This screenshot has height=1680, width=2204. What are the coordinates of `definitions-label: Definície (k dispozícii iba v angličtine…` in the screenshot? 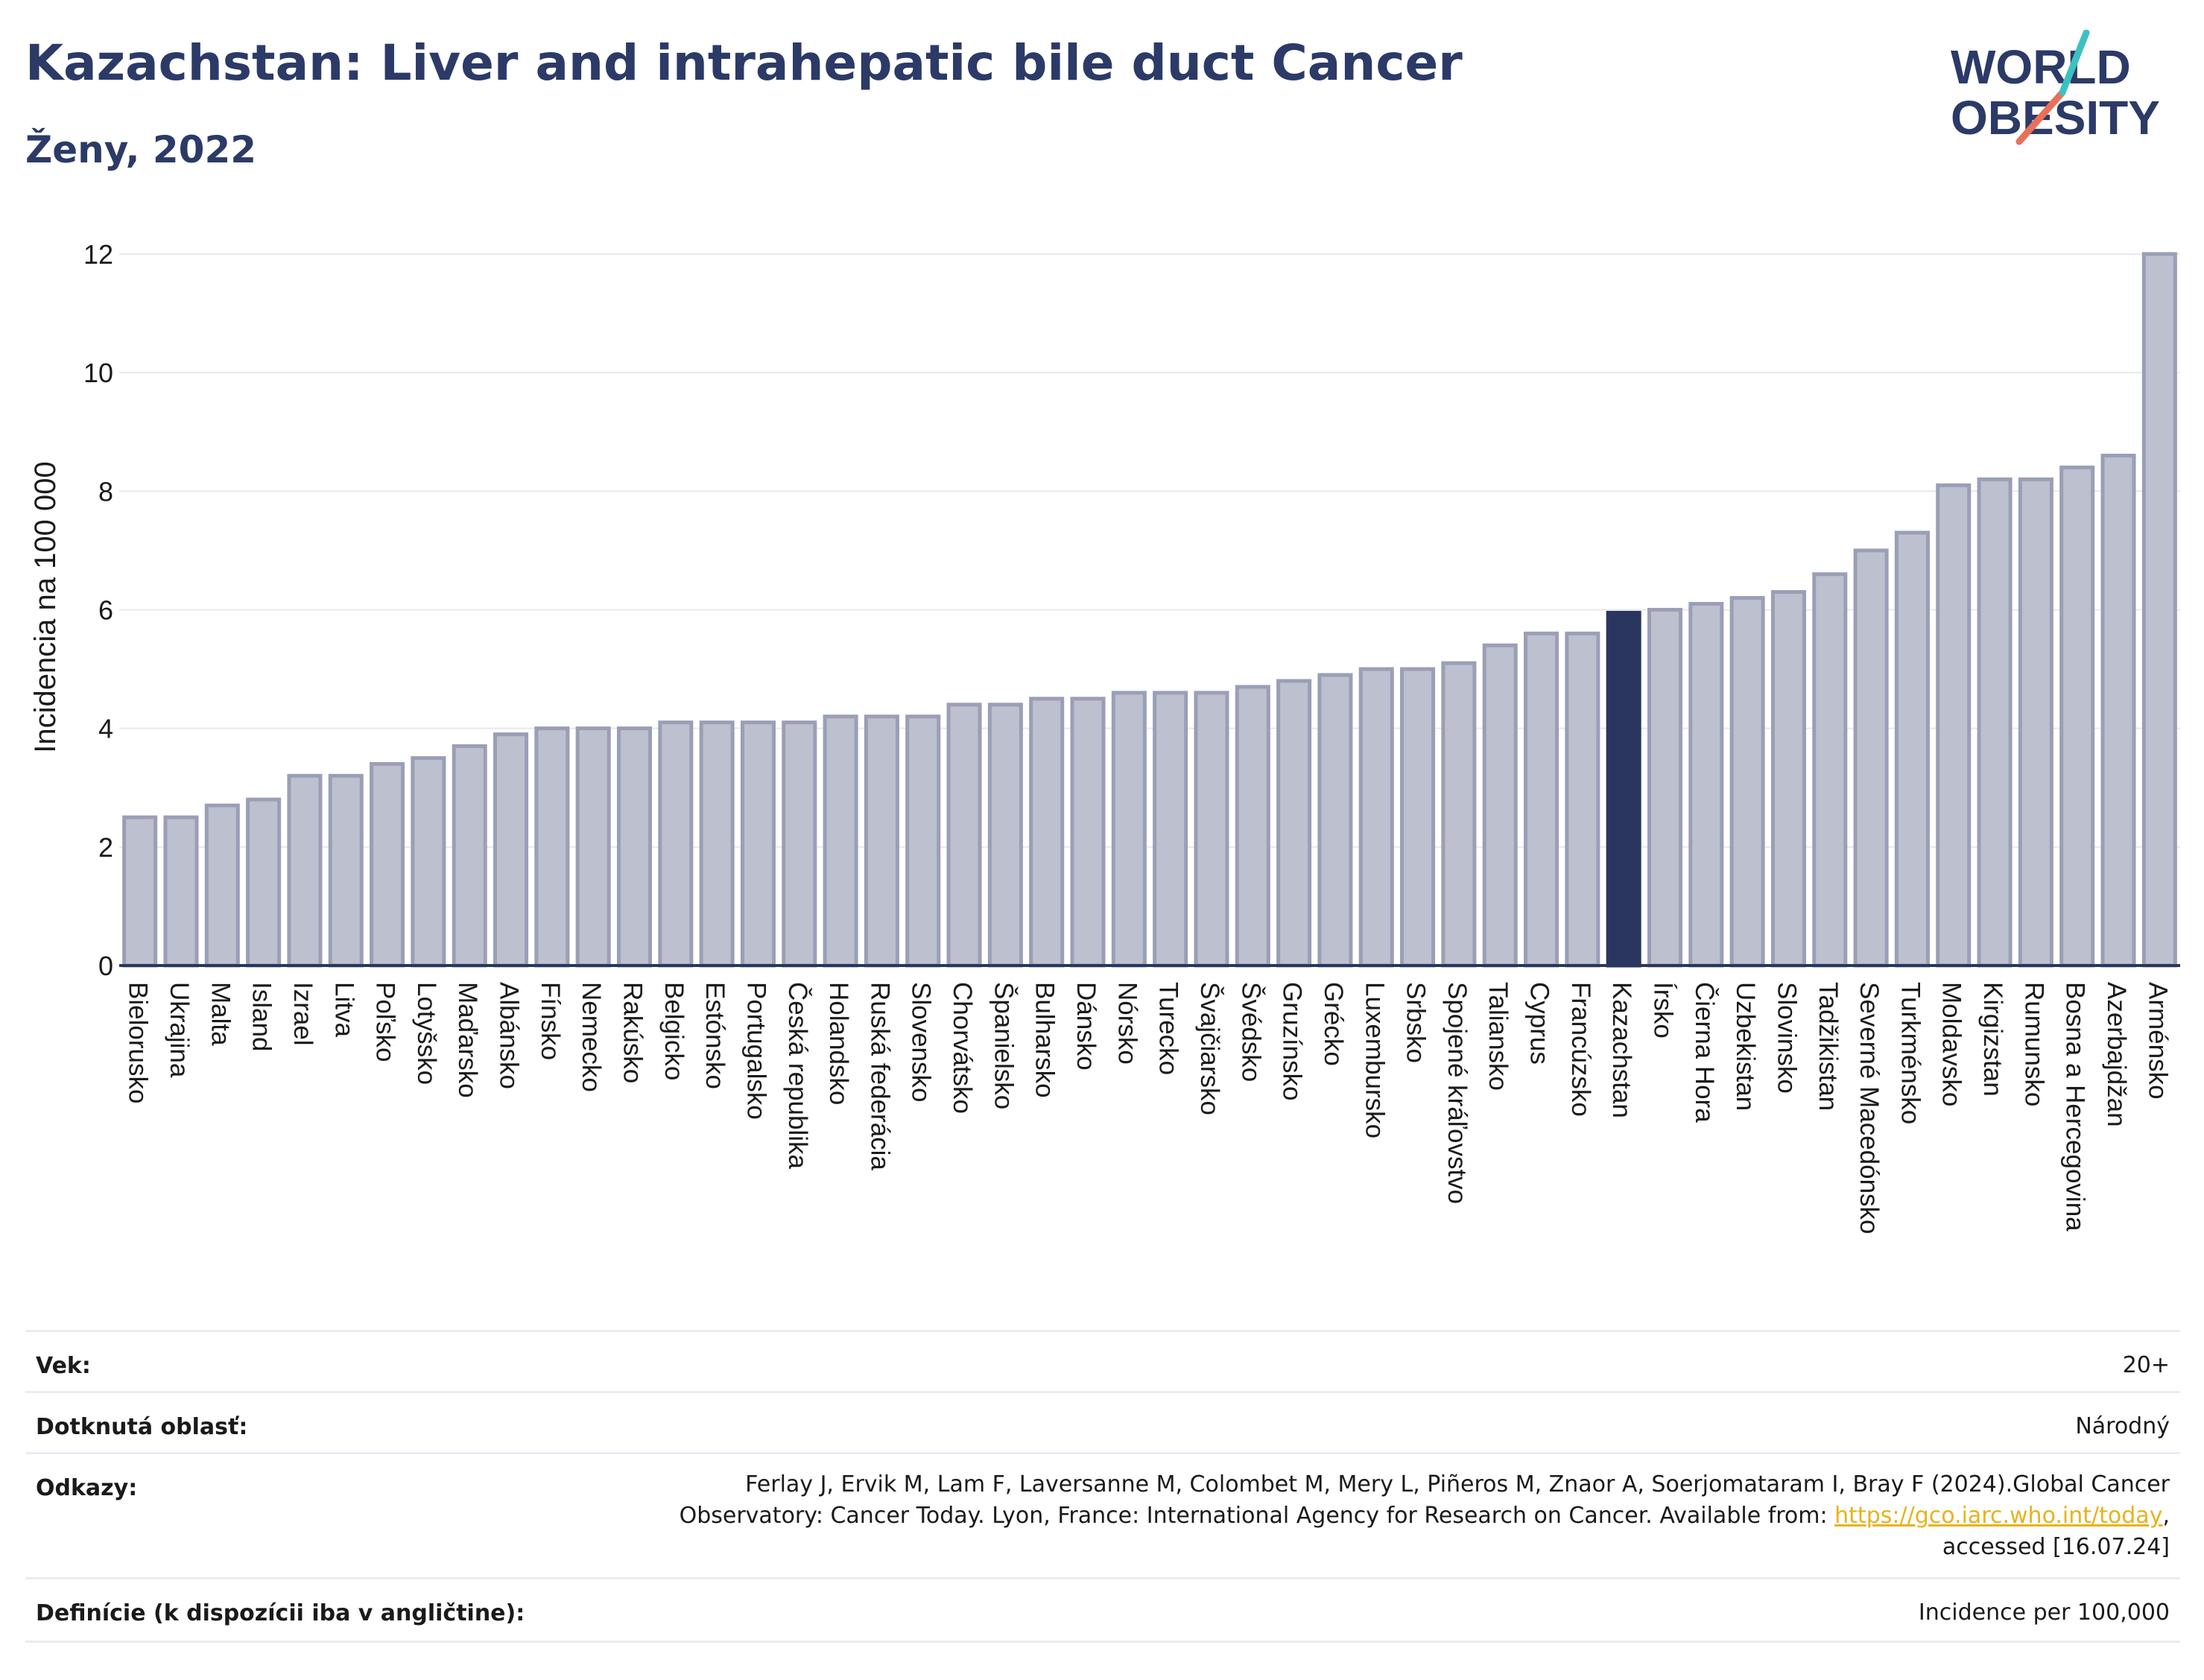 It's located at (280, 1613).